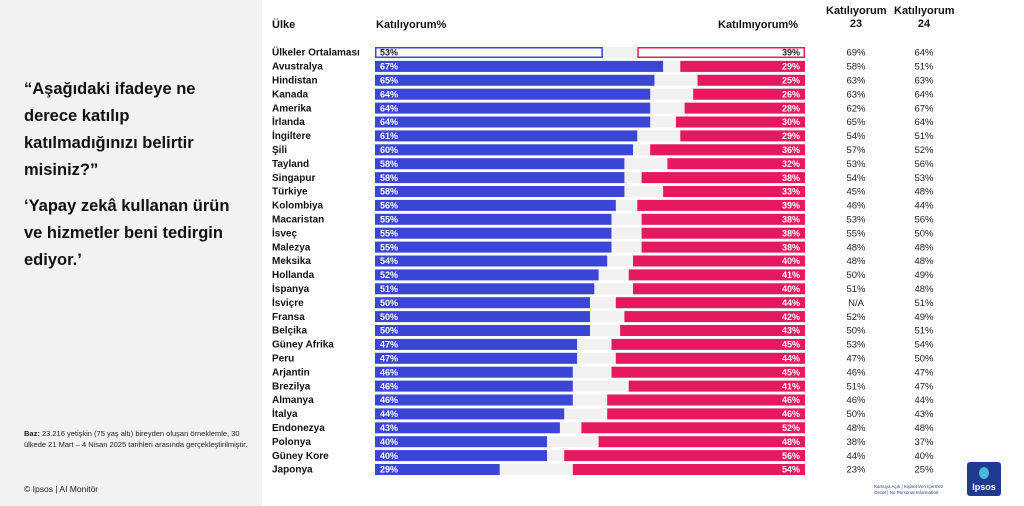 Image resolution: width=1024 pixels, height=506 pixels. I want to click on agree-value: 64%, so click(389, 122).